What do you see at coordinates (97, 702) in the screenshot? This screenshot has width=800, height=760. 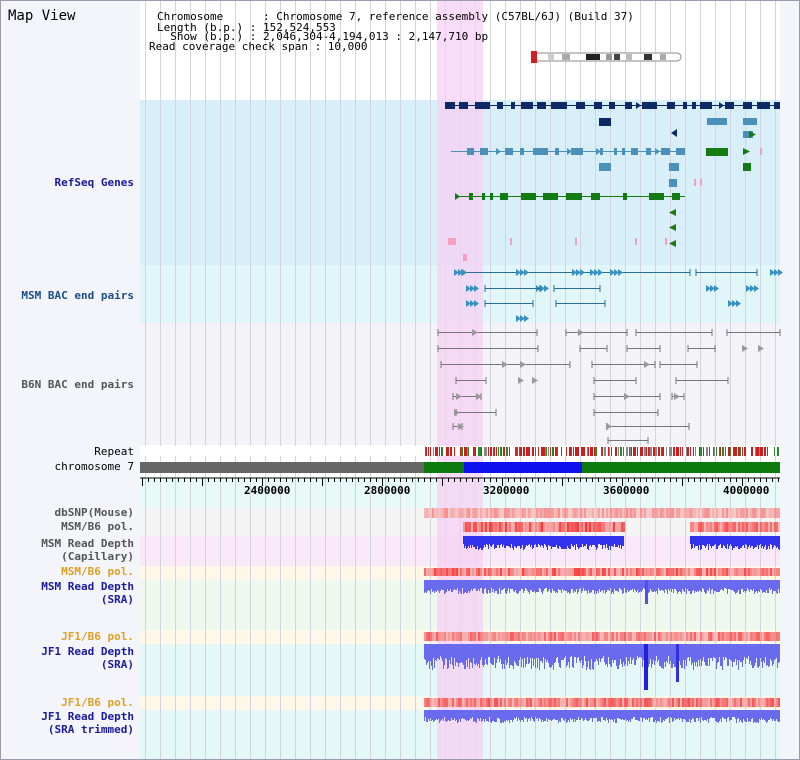 I see `track-label-jf1-pol-2: JF1/B6 pol.` at bounding box center [97, 702].